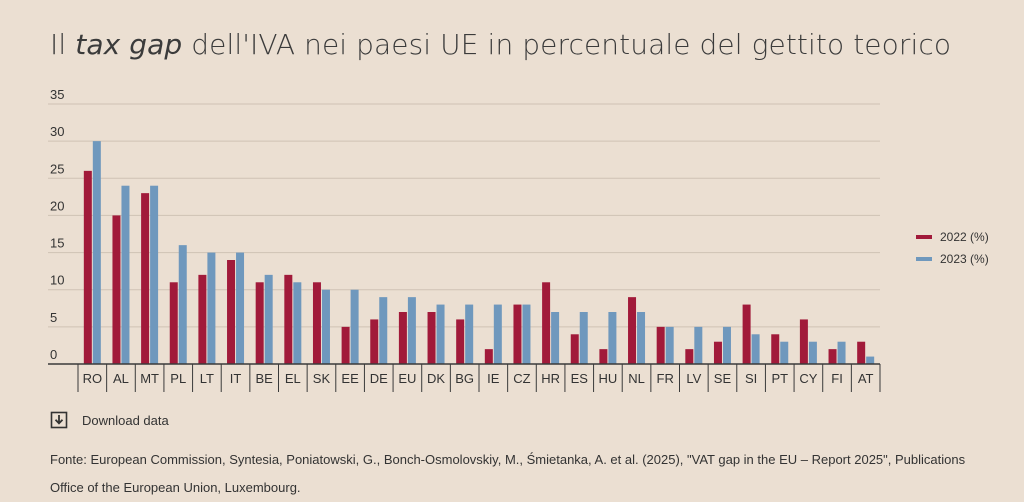 The width and height of the screenshot is (1024, 502). I want to click on x-tick-label-DE: DE, so click(379, 378).